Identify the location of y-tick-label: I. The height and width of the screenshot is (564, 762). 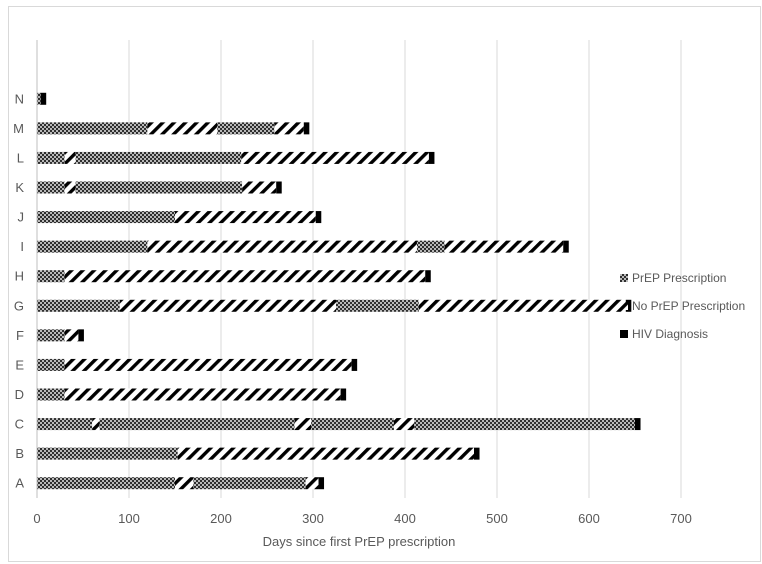
(22, 246).